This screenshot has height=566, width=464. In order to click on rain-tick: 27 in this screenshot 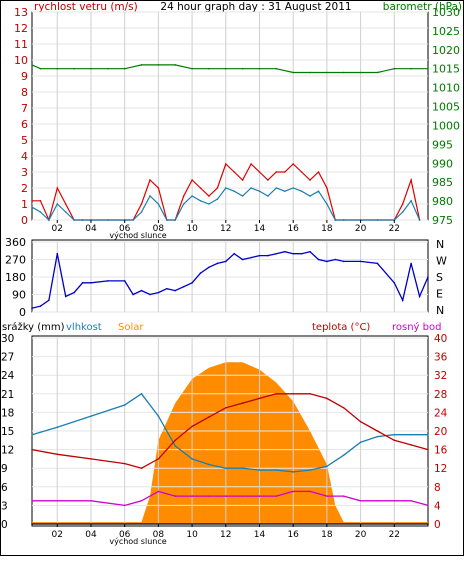, I will do `click(7, 358)`.